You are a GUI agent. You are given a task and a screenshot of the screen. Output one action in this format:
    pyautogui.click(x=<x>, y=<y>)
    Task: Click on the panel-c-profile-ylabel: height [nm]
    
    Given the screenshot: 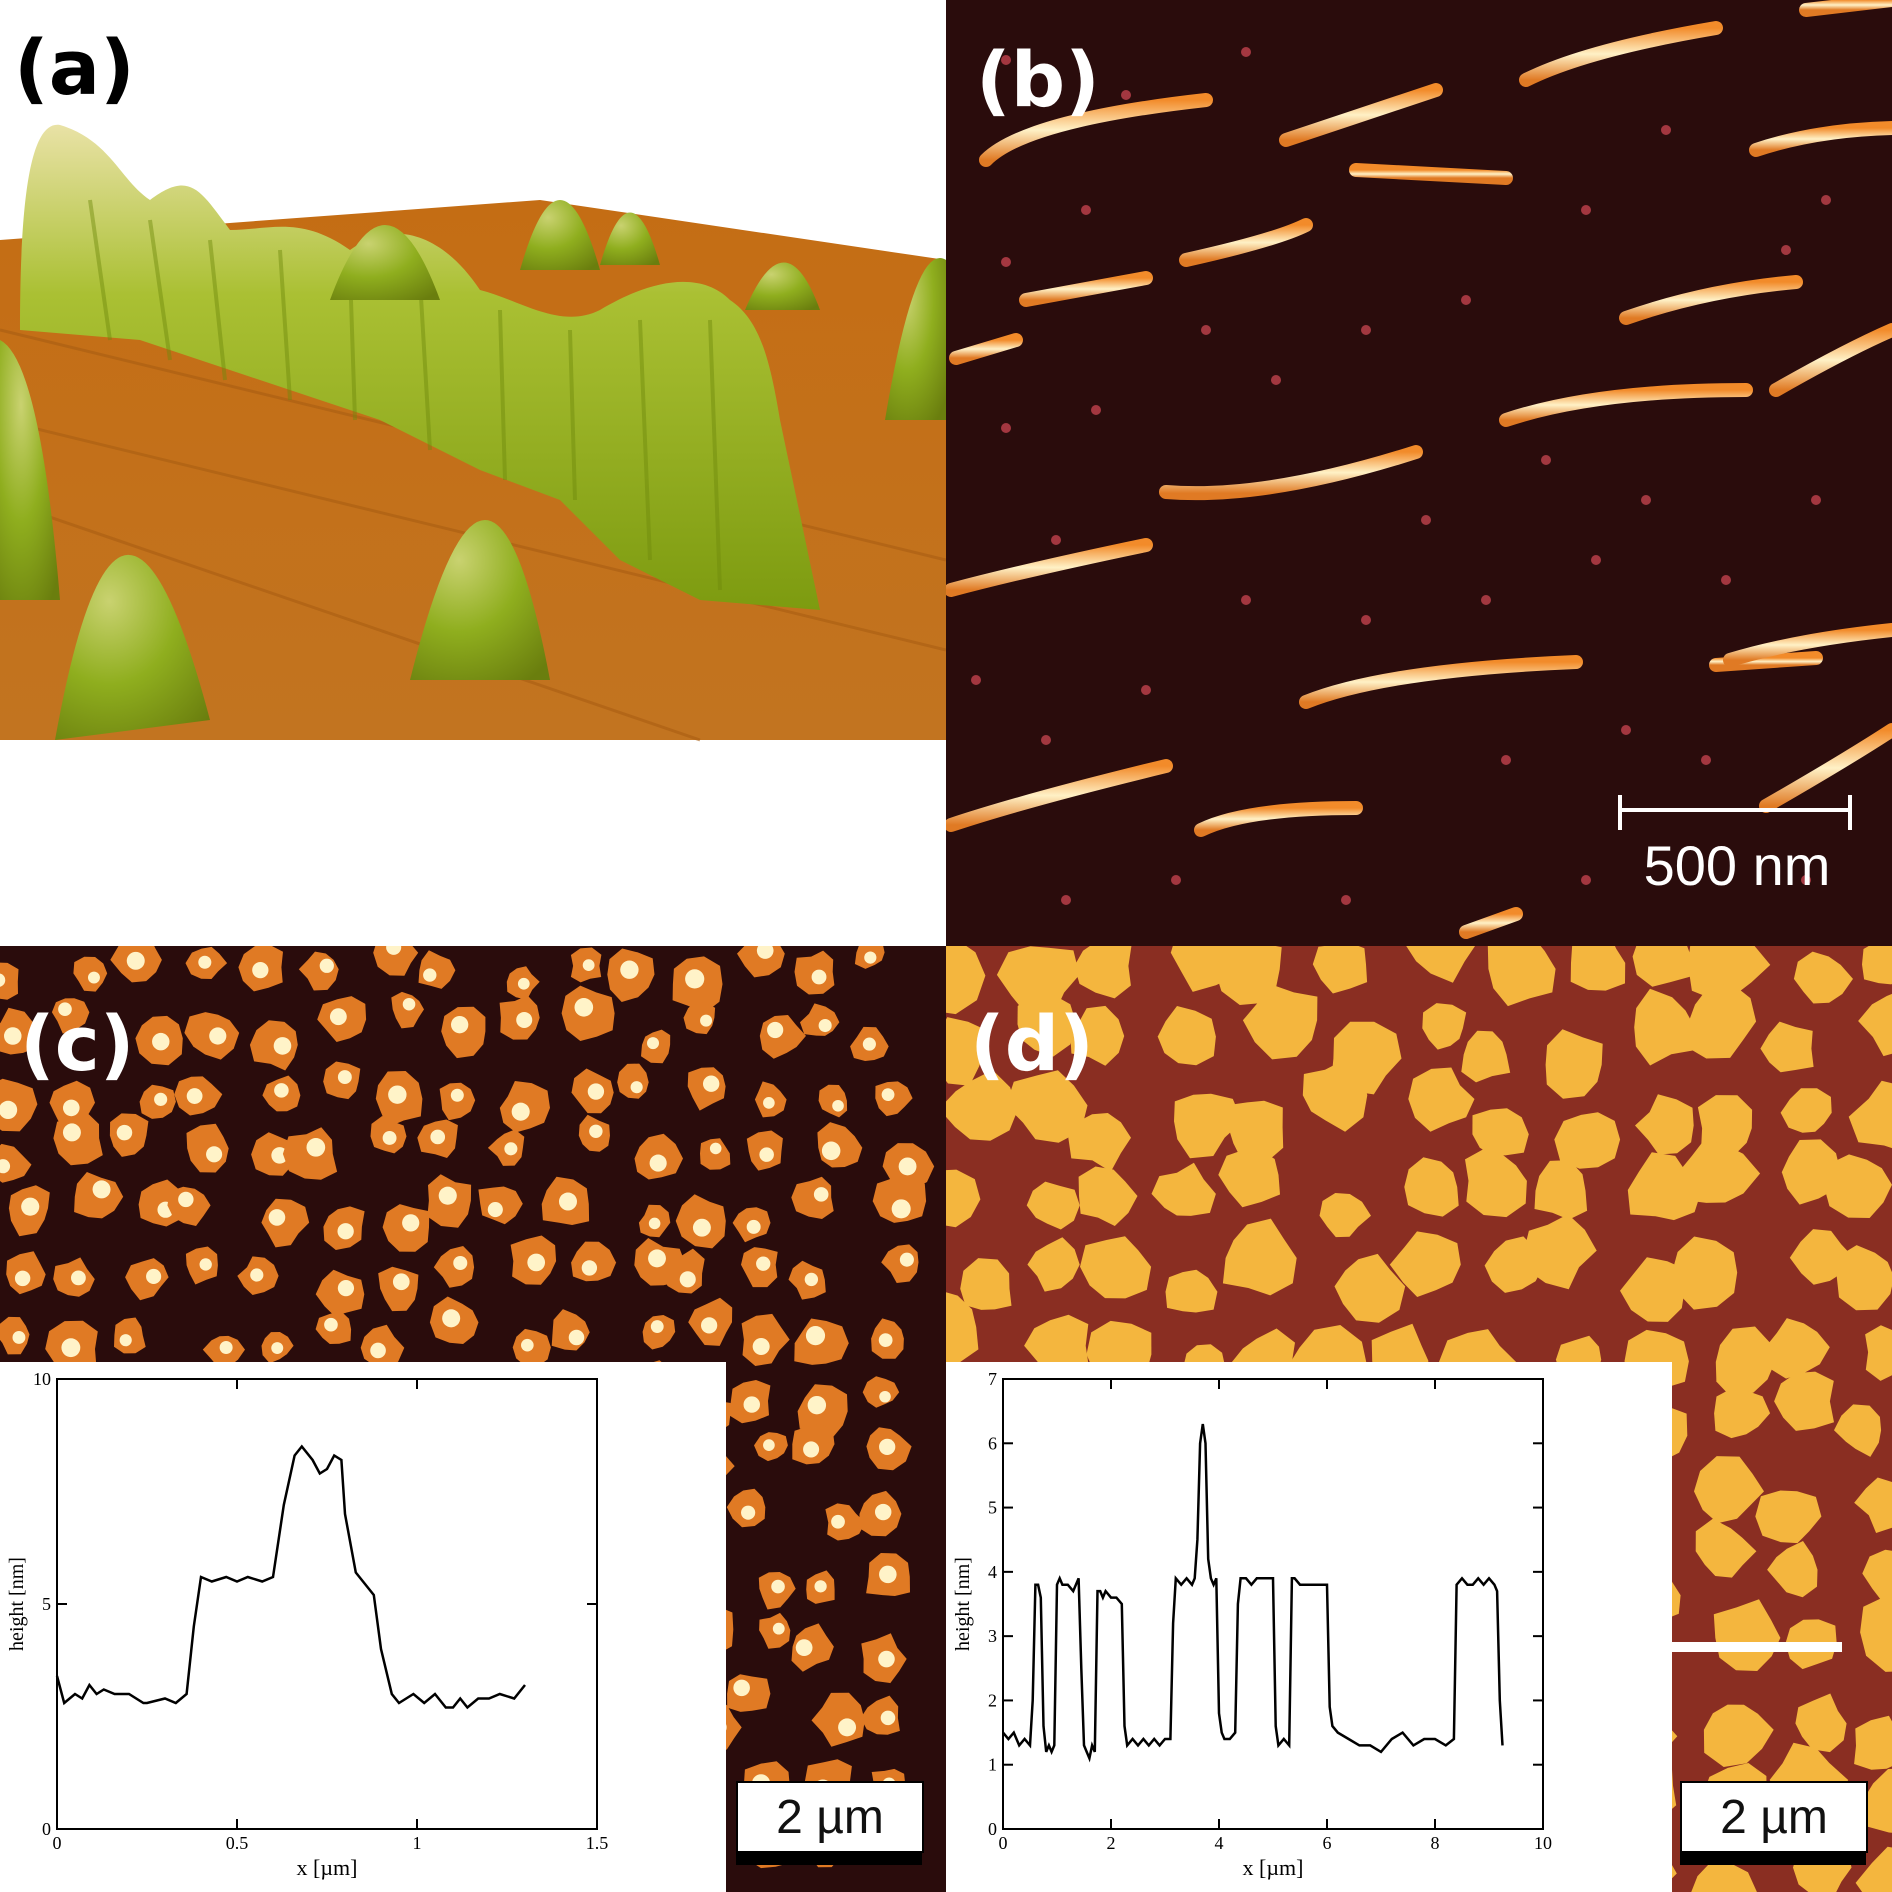 What is the action you would take?
    pyautogui.click(x=17, y=1604)
    